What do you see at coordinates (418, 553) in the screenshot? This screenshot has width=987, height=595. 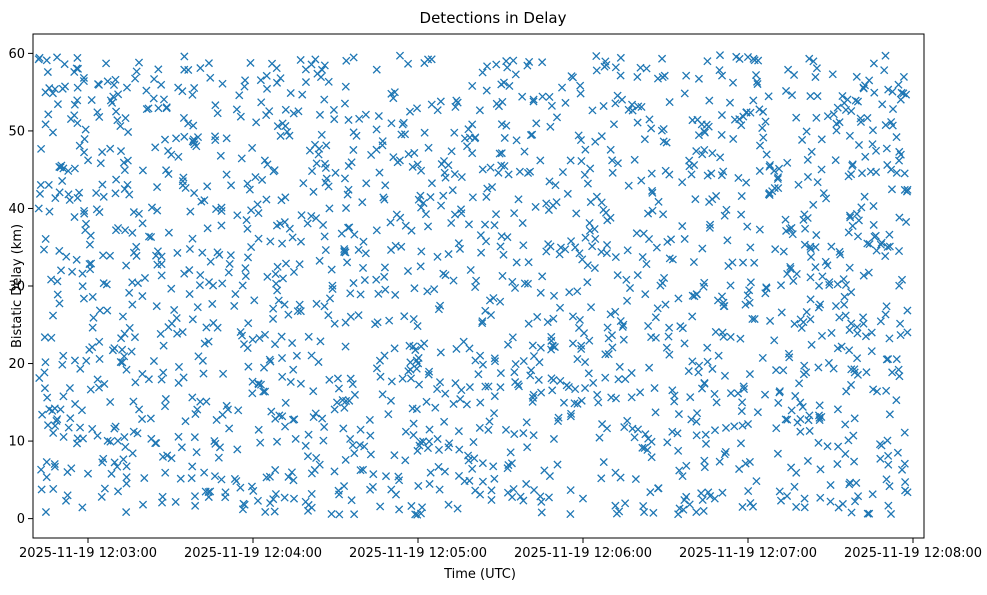 I see `x-tick-label: 2025-11-19 12:05:00` at bounding box center [418, 553].